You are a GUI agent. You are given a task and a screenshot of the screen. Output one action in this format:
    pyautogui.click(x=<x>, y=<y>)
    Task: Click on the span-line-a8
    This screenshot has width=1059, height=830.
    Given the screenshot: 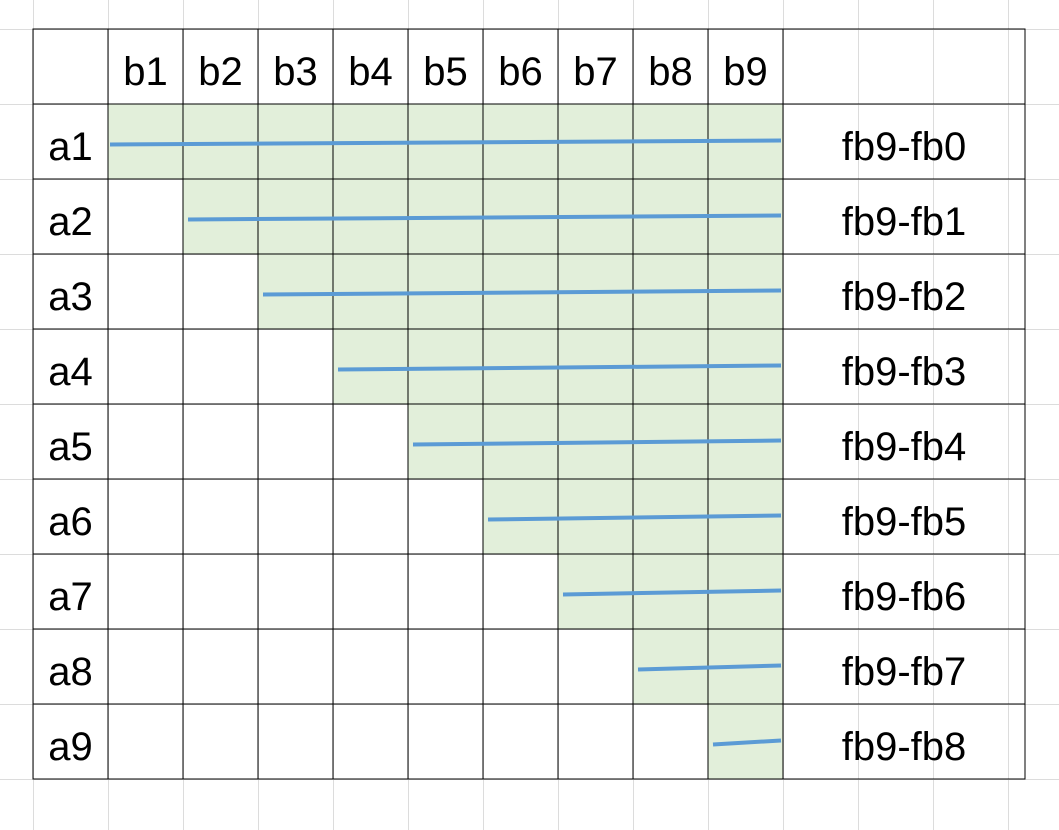 What is the action you would take?
    pyautogui.click(x=709, y=667)
    